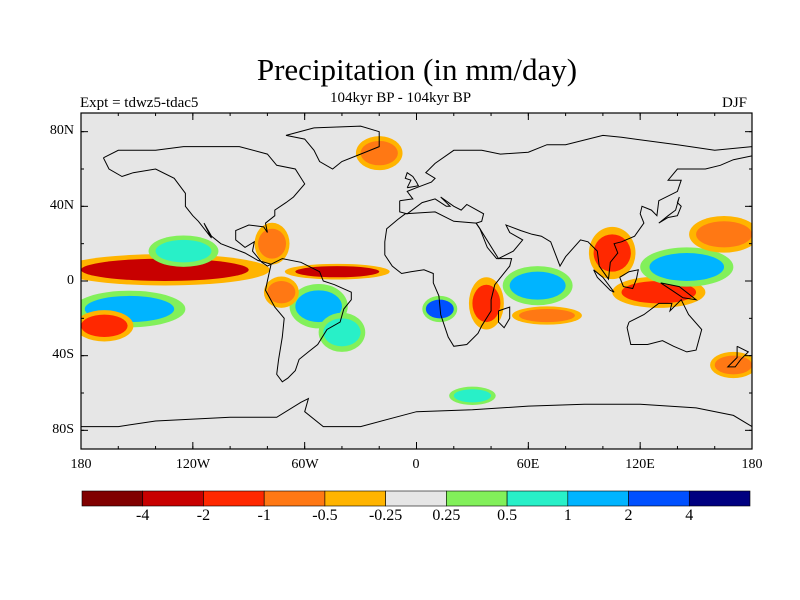 The width and height of the screenshot is (800, 600). What do you see at coordinates (139, 103) in the screenshot?
I see `experiment-label: Expt = tdwz5-tdac5` at bounding box center [139, 103].